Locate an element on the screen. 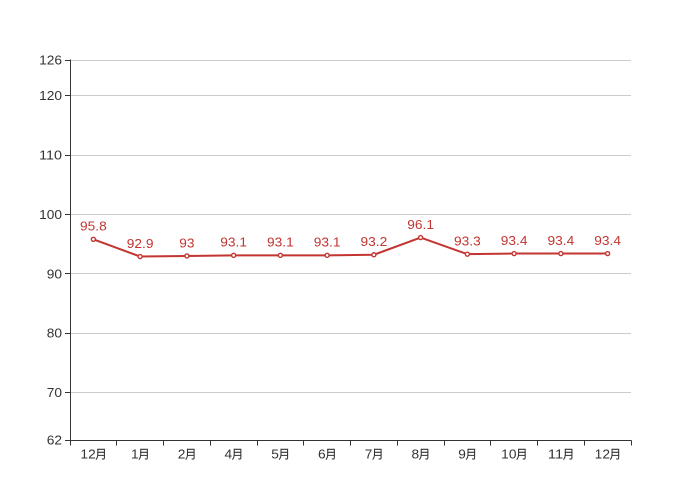 The height and width of the screenshot is (500, 700). svg-text: 96.1 is located at coordinates (420, 224).